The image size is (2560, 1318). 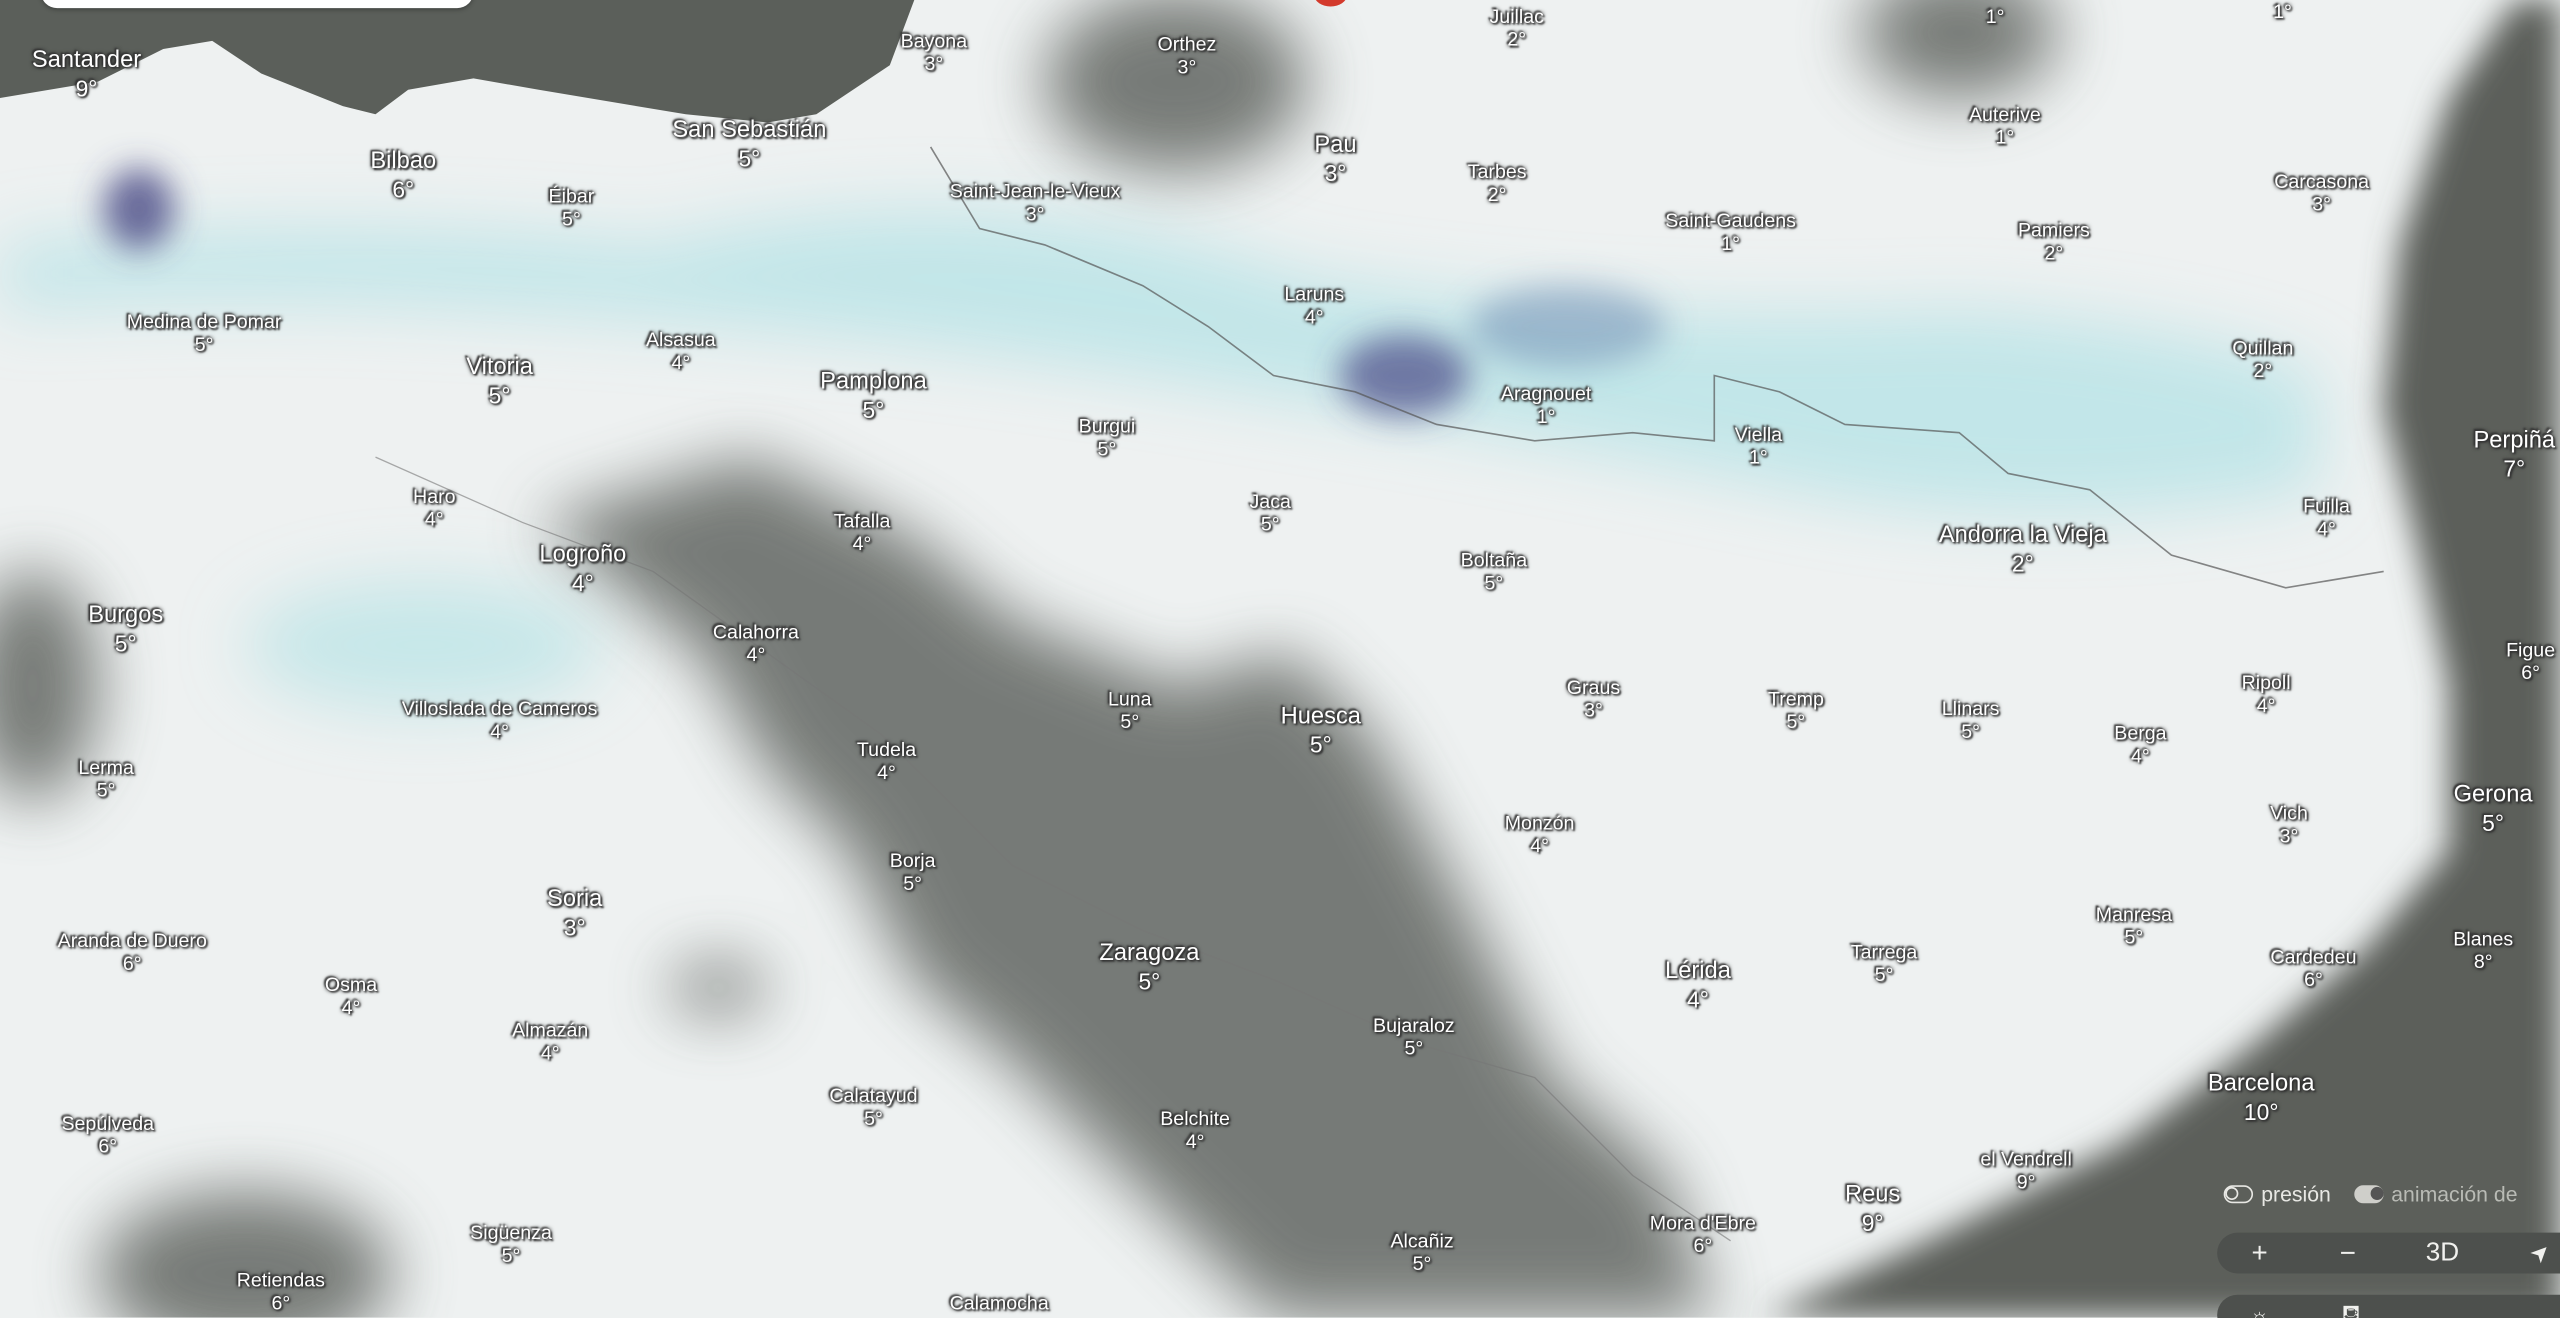 I want to click on city-label: Boltaña 5°, so click(x=1494, y=572).